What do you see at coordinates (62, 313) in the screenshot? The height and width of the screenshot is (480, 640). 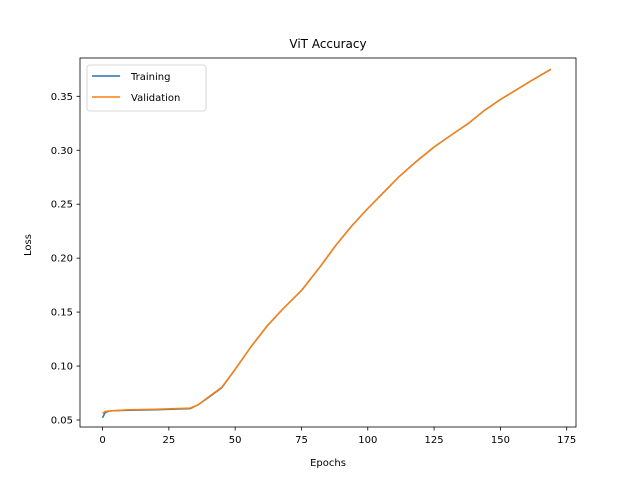 I see `y-tick-label: 0.15` at bounding box center [62, 313].